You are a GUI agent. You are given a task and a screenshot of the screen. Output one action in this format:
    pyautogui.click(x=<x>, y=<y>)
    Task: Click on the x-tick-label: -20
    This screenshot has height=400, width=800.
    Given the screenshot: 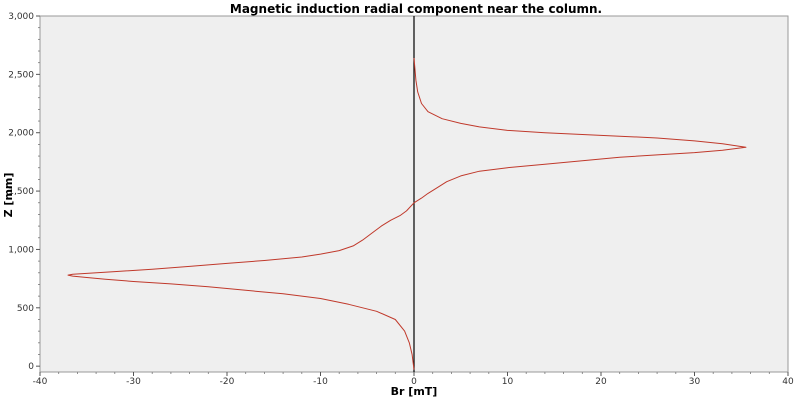 What is the action you would take?
    pyautogui.click(x=227, y=382)
    